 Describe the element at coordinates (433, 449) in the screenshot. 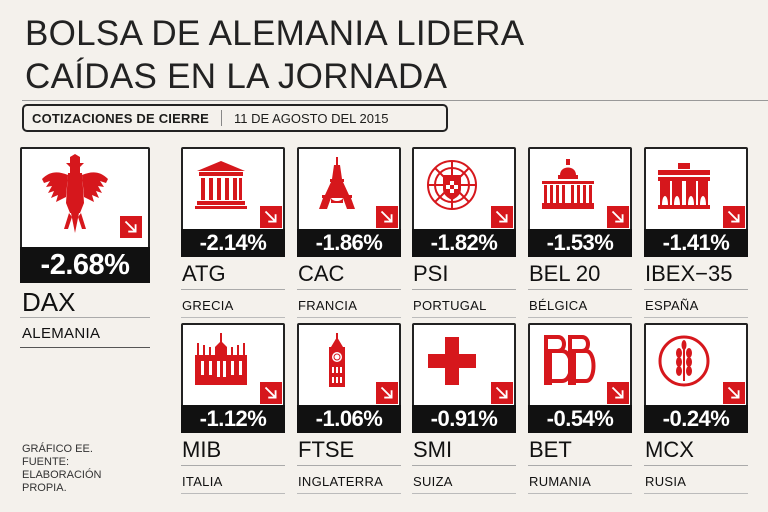

I see `index-code: SMI` at that location.